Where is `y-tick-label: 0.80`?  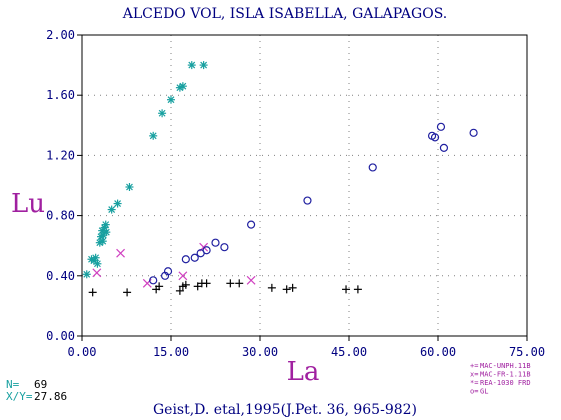 y-tick-label: 0.80 is located at coordinates (60, 216).